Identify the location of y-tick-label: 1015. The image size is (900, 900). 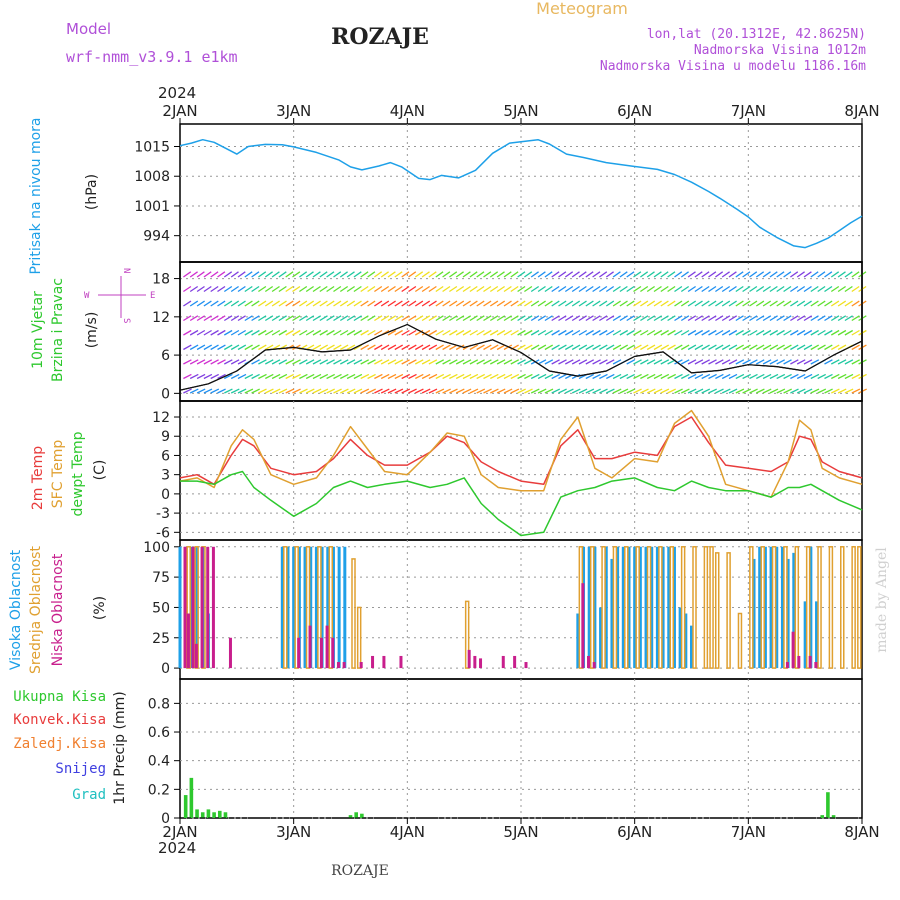
(152, 148).